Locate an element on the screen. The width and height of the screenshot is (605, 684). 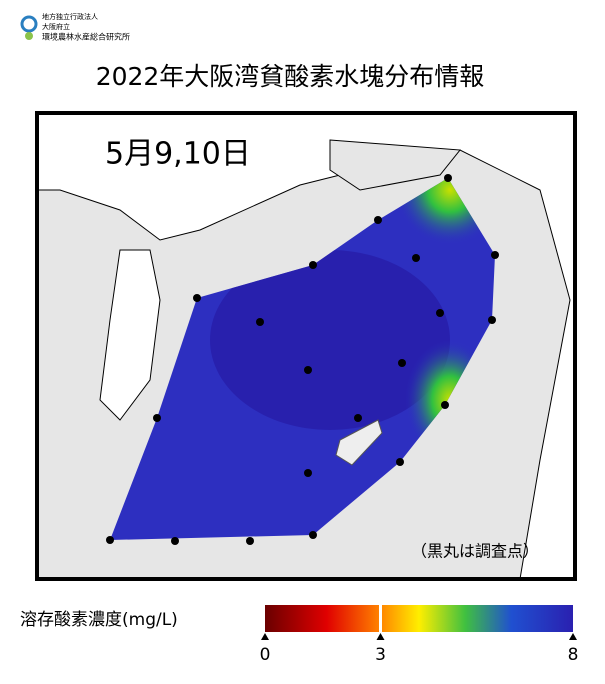
logo: 地方独立行政法人 大阪府立 環境農林水産総合研究所 is located at coordinates (75, 27).